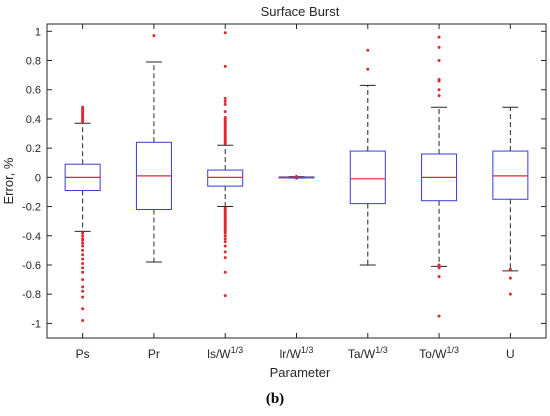 This screenshot has width=550, height=416. I want to click on y-tick-label: -0.8, so click(31, 295).